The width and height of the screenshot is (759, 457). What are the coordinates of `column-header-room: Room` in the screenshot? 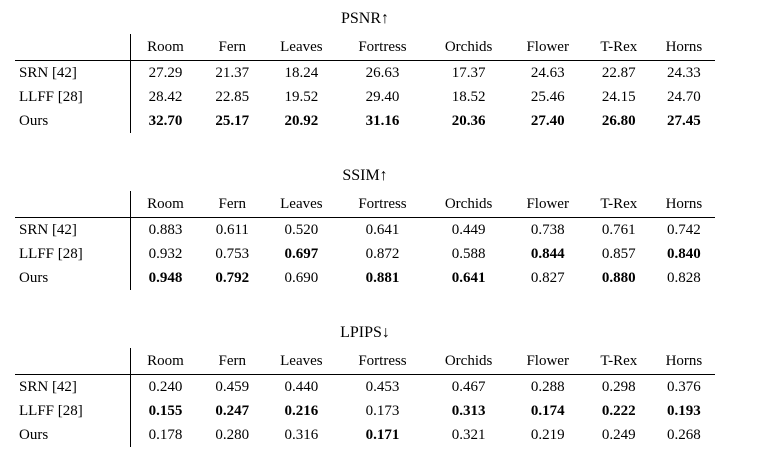 It's located at (165, 204).